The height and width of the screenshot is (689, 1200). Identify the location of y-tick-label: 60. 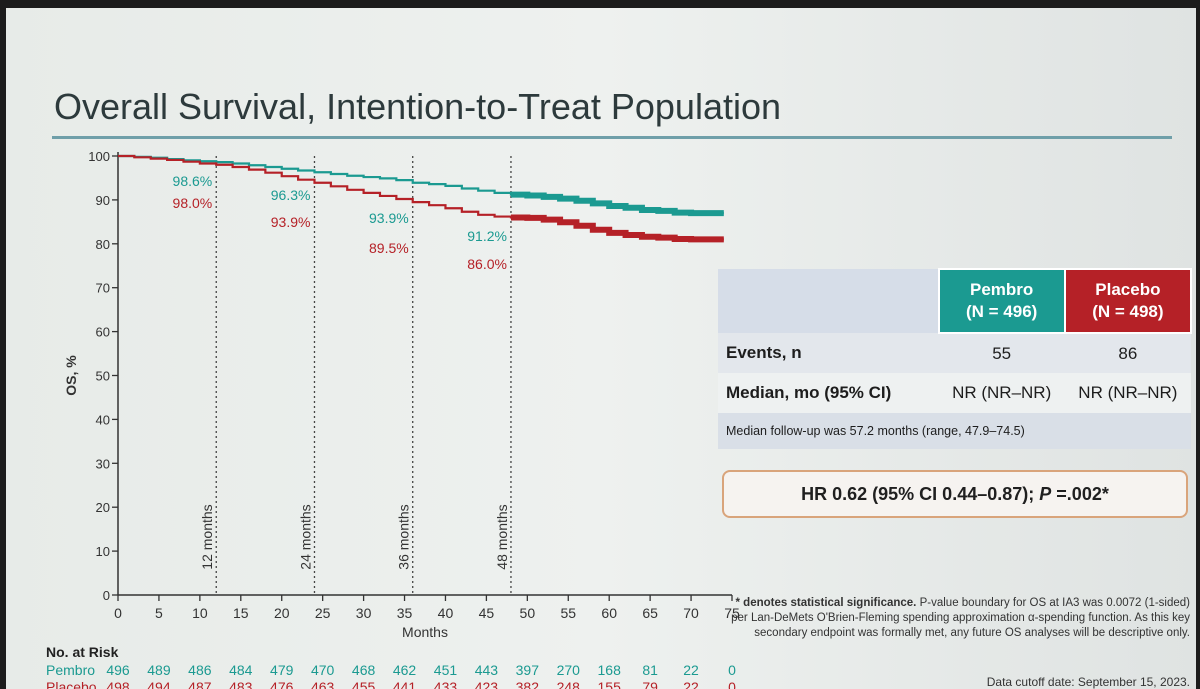
(103, 332).